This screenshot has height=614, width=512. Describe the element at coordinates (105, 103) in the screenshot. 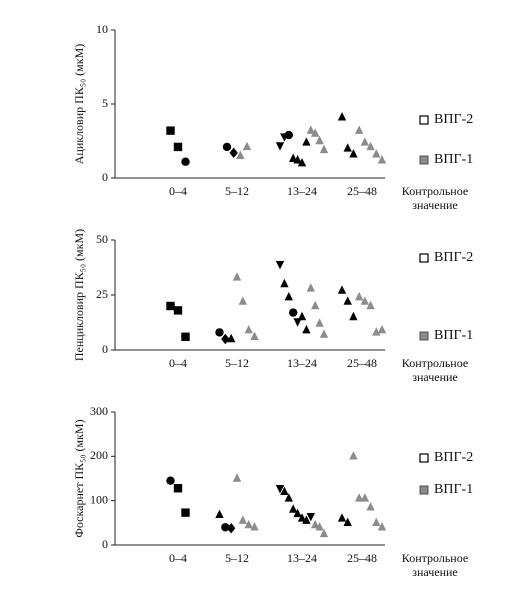

I see `y-tick-label: 5` at that location.